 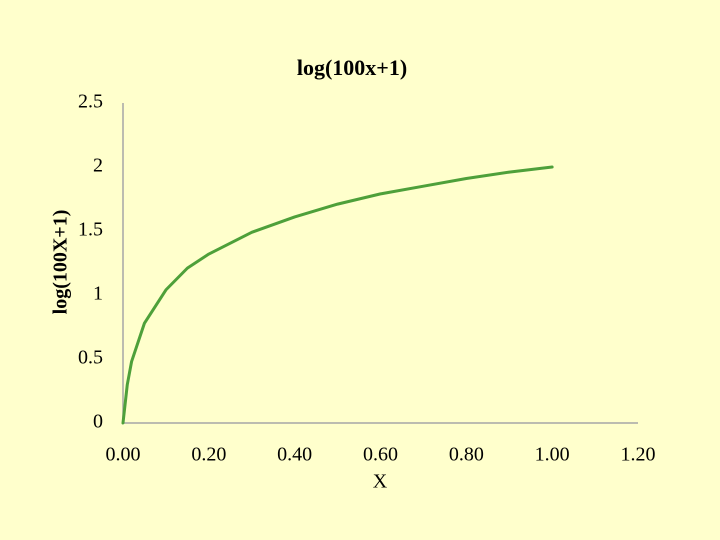 I want to click on y-tick-label: 1.5, so click(x=90, y=230).